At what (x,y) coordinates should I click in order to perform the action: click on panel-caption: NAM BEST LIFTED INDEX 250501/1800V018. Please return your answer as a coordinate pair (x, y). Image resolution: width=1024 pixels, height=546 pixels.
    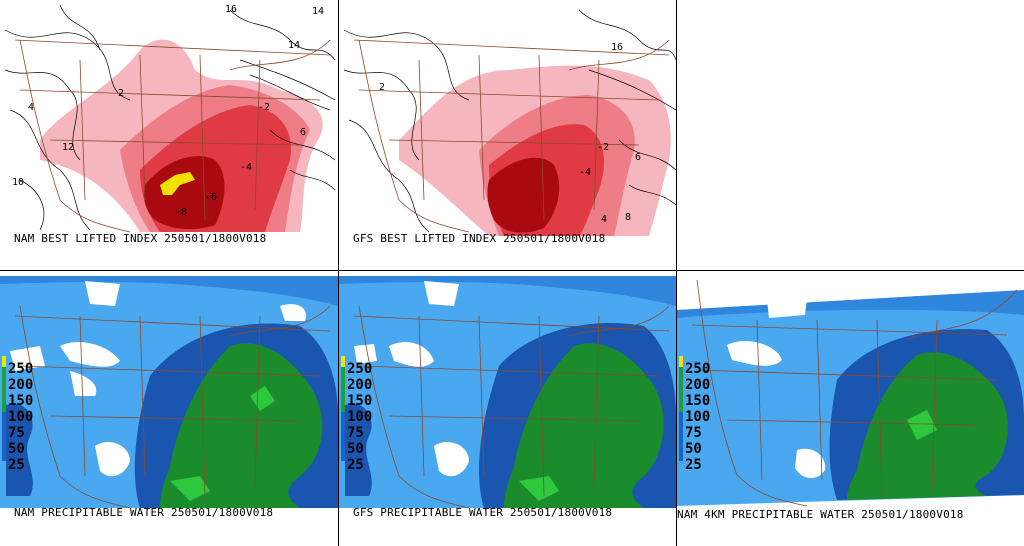
    Looking at the image, I should click on (140, 238).